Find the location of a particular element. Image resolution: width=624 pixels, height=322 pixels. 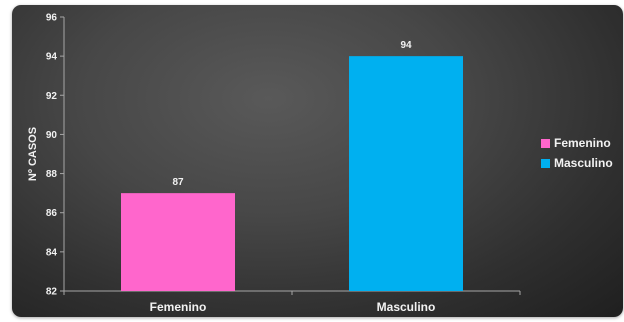

y-tick-label: 90 is located at coordinates (52, 135).